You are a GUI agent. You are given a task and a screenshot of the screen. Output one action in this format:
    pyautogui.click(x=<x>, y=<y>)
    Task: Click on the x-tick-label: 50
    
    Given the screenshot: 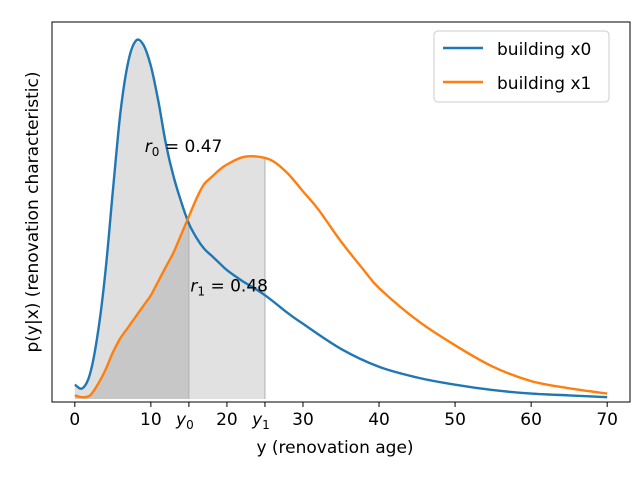 What is the action you would take?
    pyautogui.click(x=455, y=420)
    